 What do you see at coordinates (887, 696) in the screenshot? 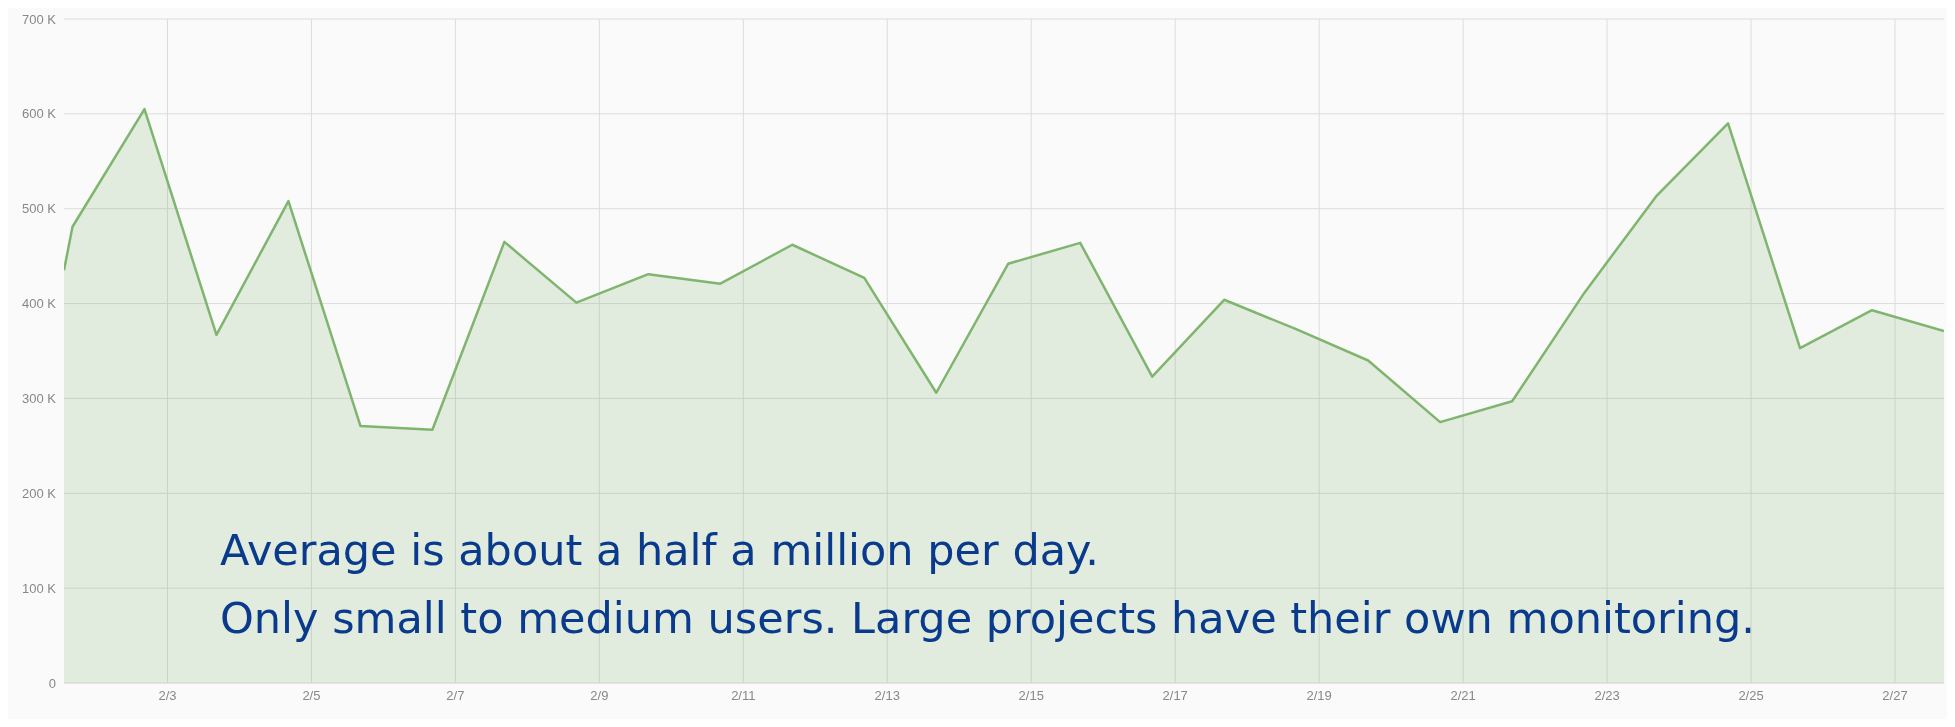
I see `x-tick-label: 2/13` at bounding box center [887, 696].